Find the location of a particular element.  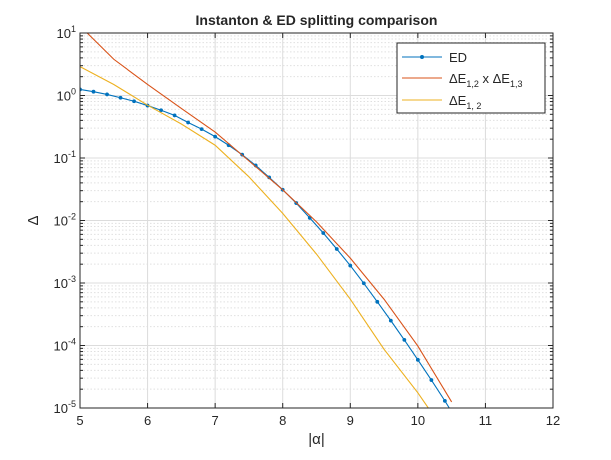

y-tick-label: 10⁻¹ is located at coordinates (65, 157).